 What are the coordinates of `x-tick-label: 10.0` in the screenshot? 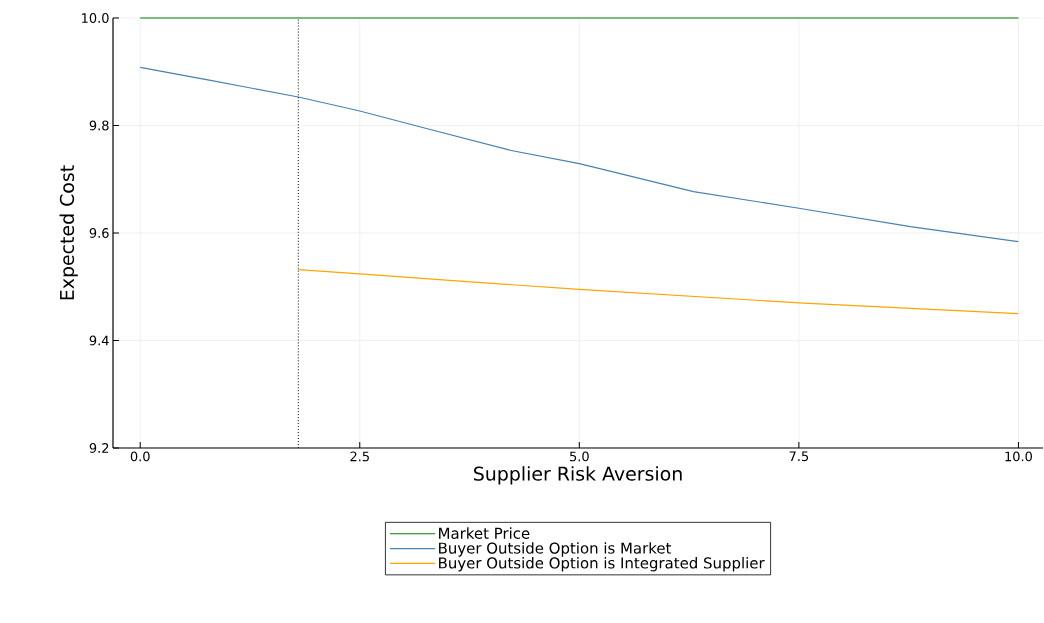 It's located at (1018, 456).